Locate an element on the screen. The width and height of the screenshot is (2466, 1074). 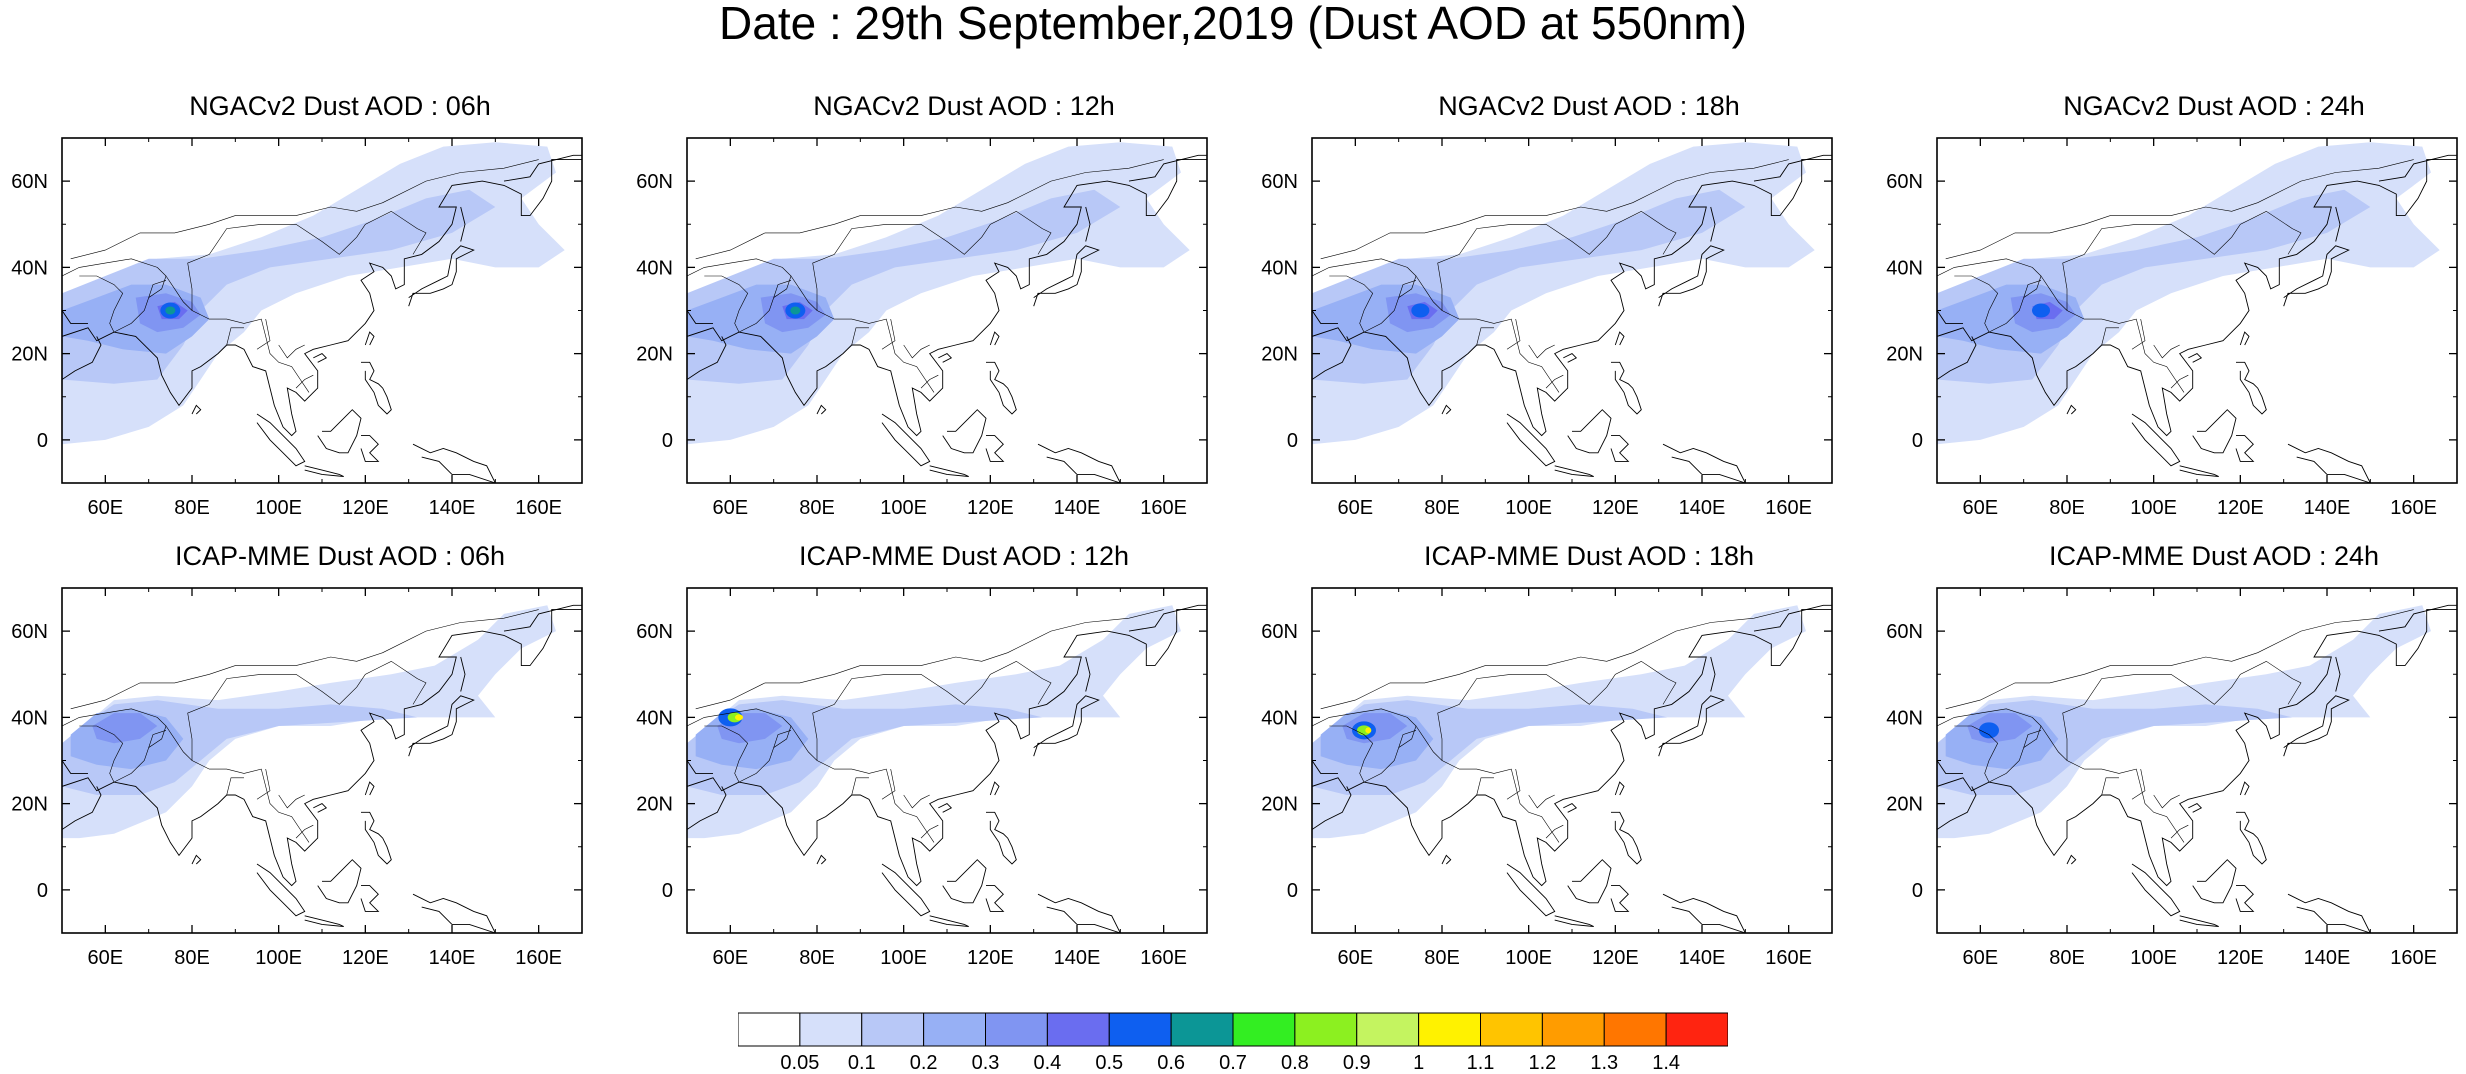
colorbar-label: 1 is located at coordinates (1419, 1063).